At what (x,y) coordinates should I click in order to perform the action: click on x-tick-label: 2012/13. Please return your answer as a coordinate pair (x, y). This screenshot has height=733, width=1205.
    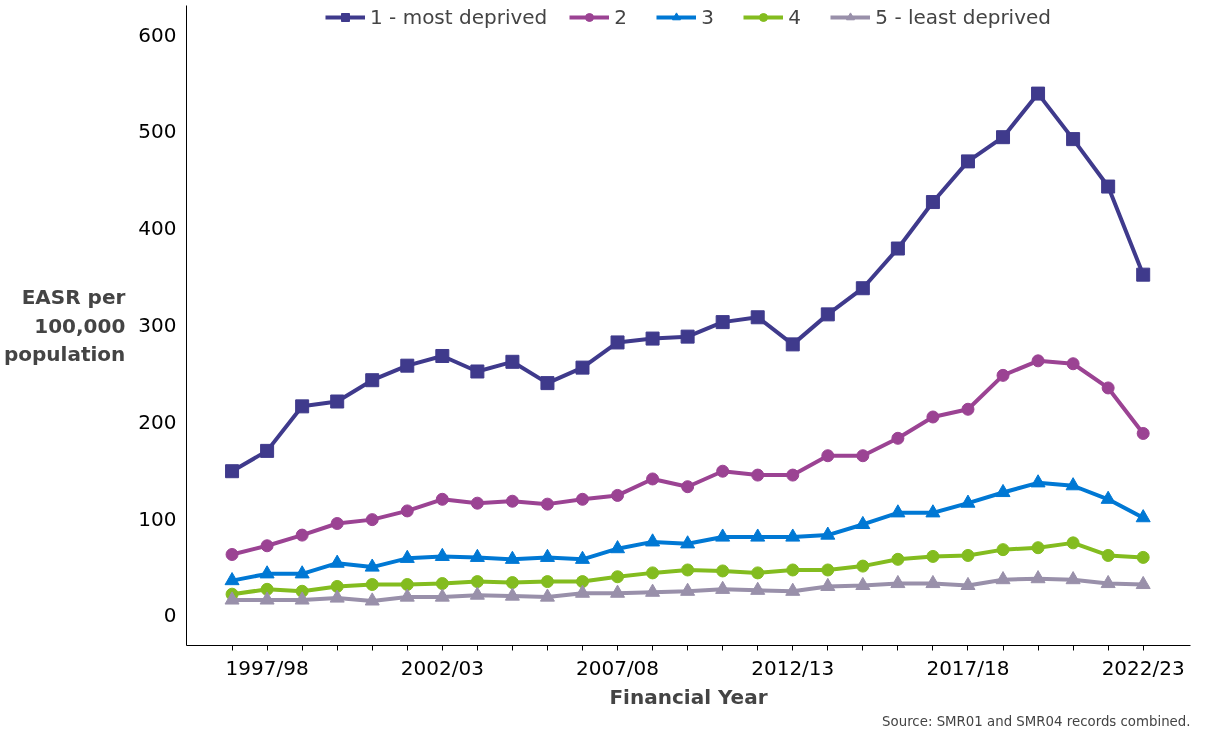
    Looking at the image, I should click on (793, 667).